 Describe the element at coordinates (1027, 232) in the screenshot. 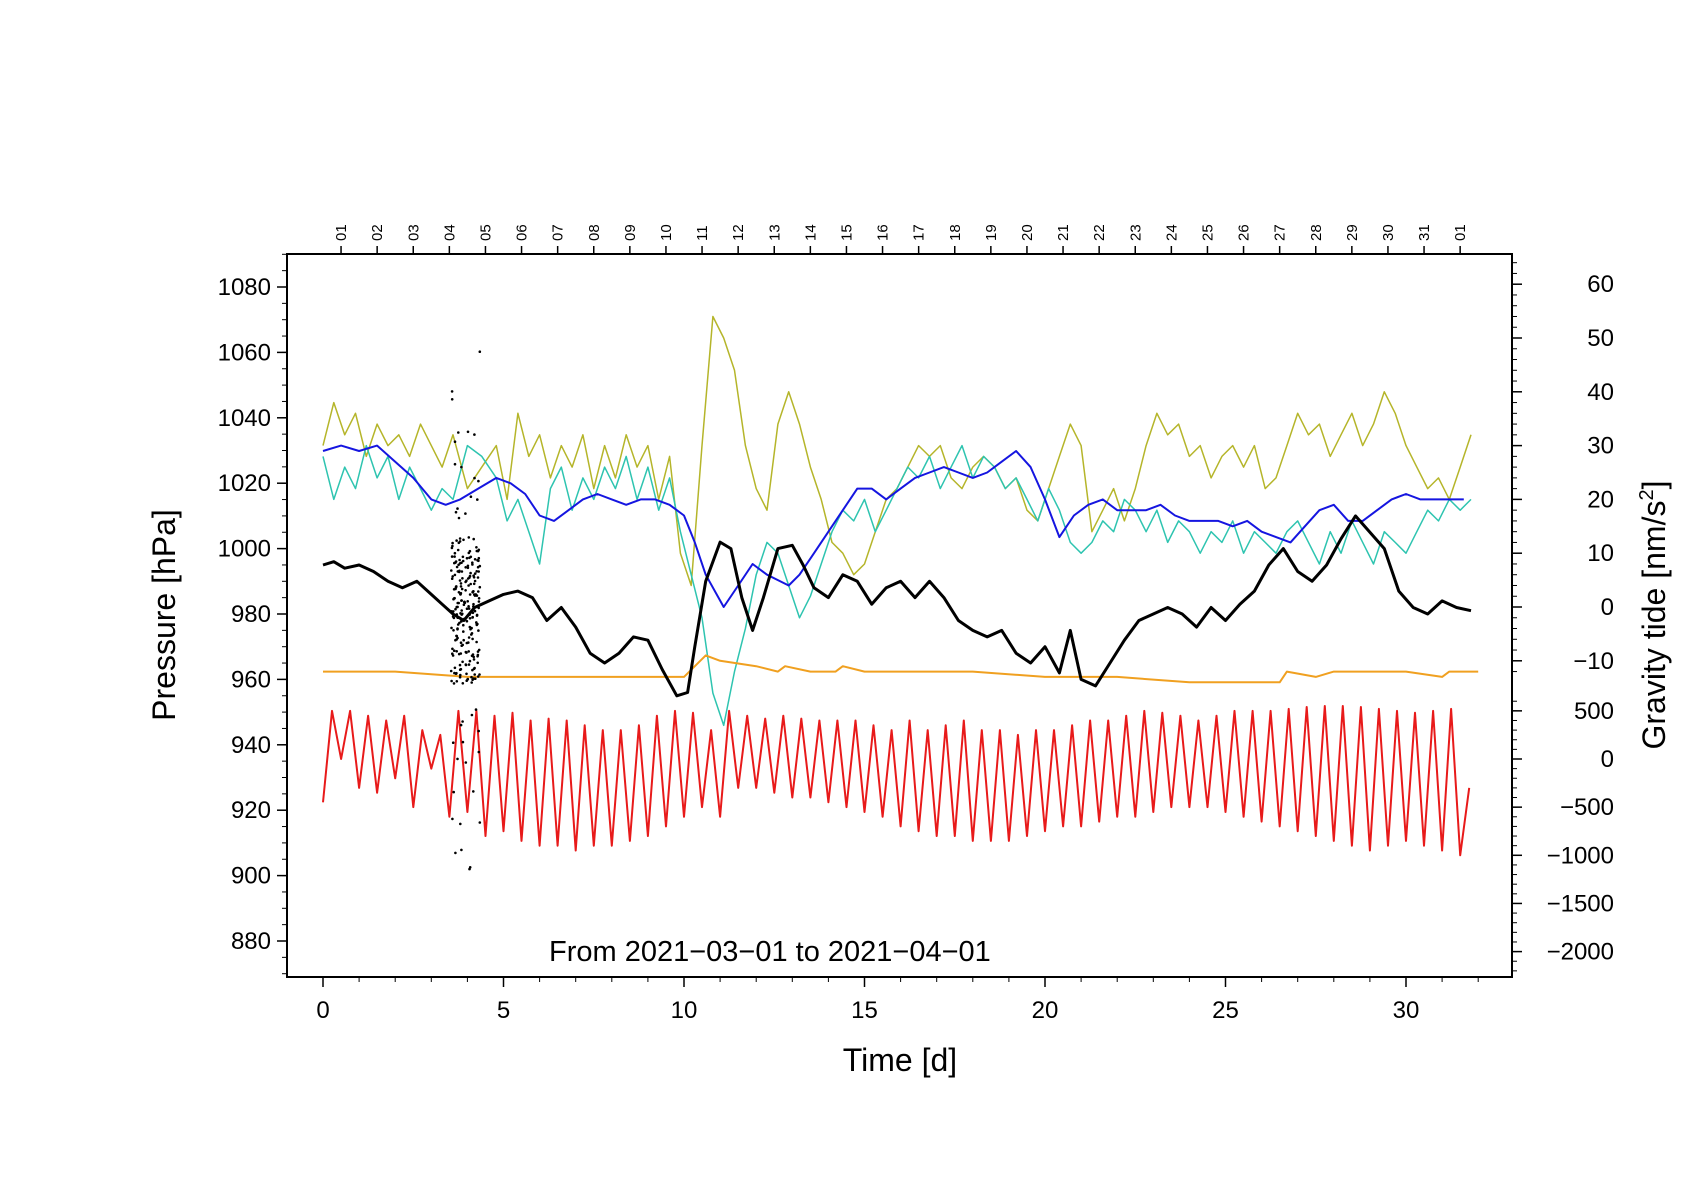

I see `day-label: 20` at that location.